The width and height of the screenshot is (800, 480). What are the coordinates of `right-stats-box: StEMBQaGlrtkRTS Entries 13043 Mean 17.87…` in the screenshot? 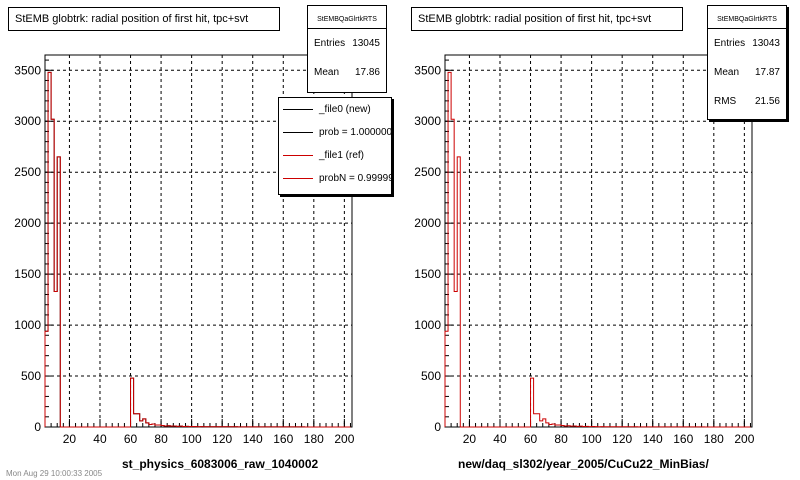 It's located at (747, 62).